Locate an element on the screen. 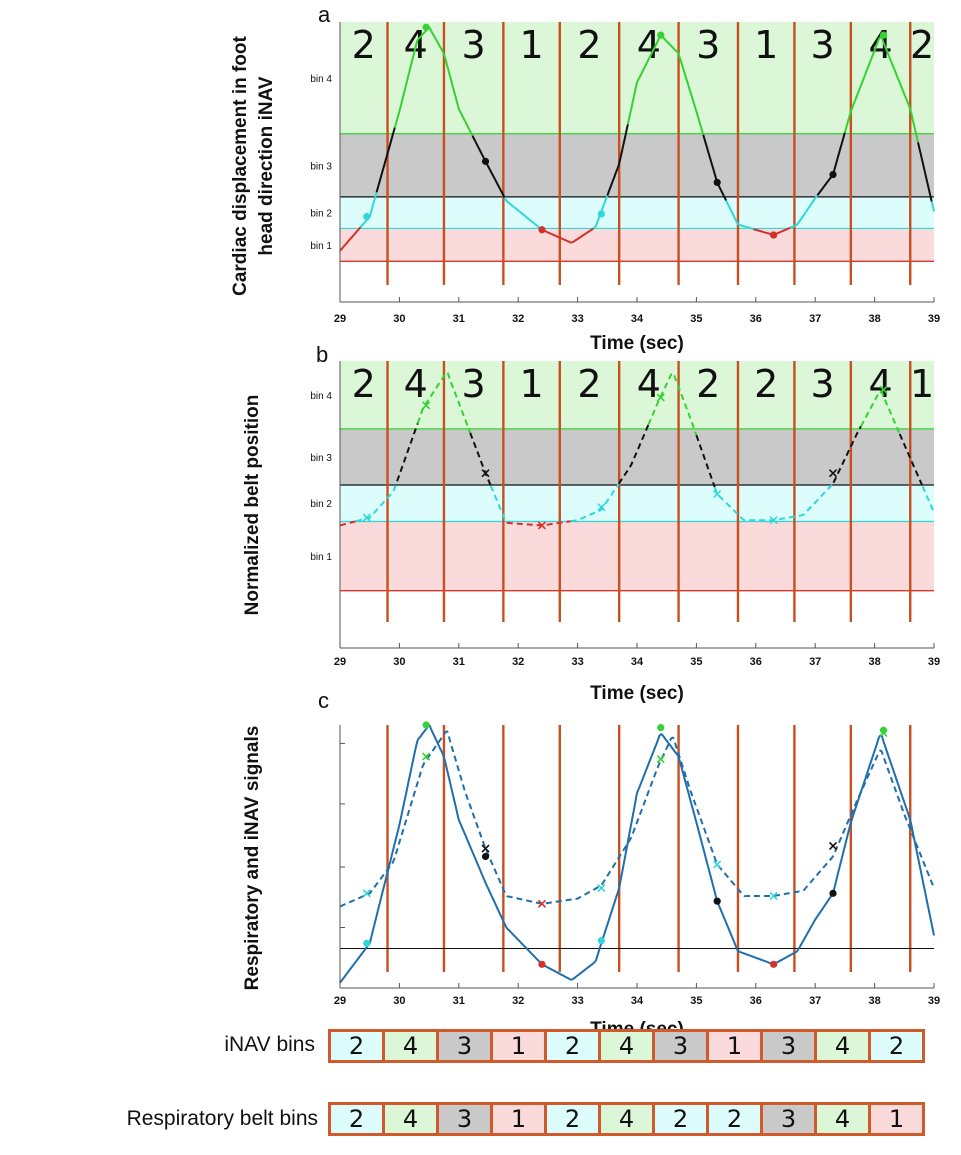 The height and width of the screenshot is (1155, 961). x-tick-label: 36 is located at coordinates (756, 1001).